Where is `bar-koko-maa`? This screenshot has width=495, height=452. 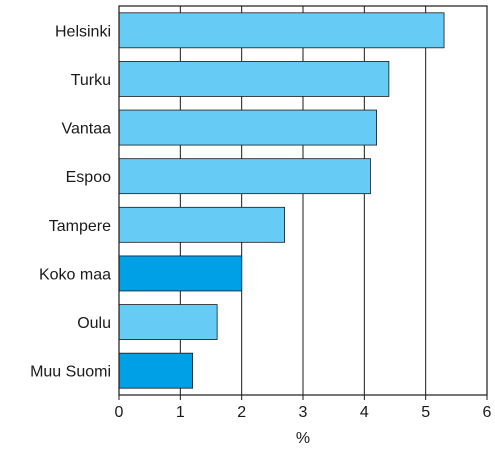
bar-koko-maa is located at coordinates (180, 273).